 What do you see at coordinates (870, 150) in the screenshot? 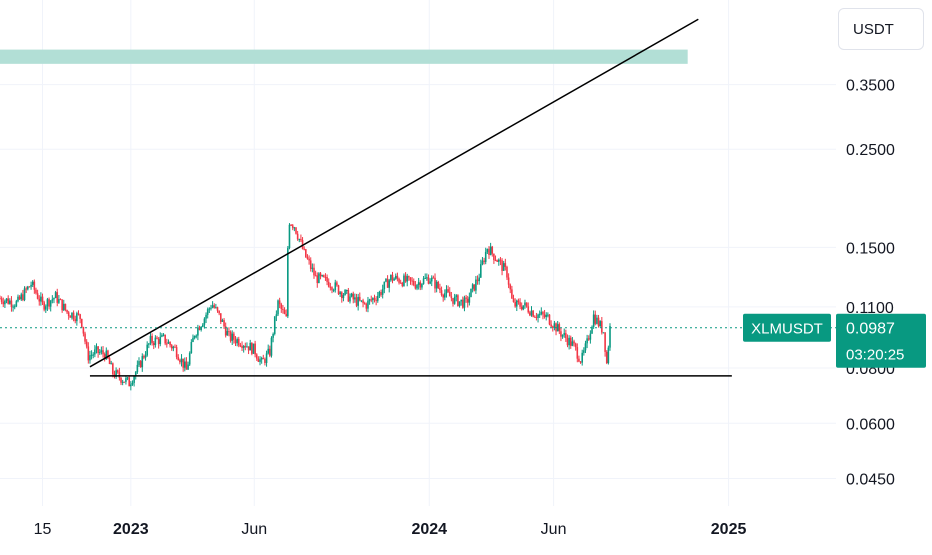
I see `price-tick-label: 0.2500` at bounding box center [870, 150].